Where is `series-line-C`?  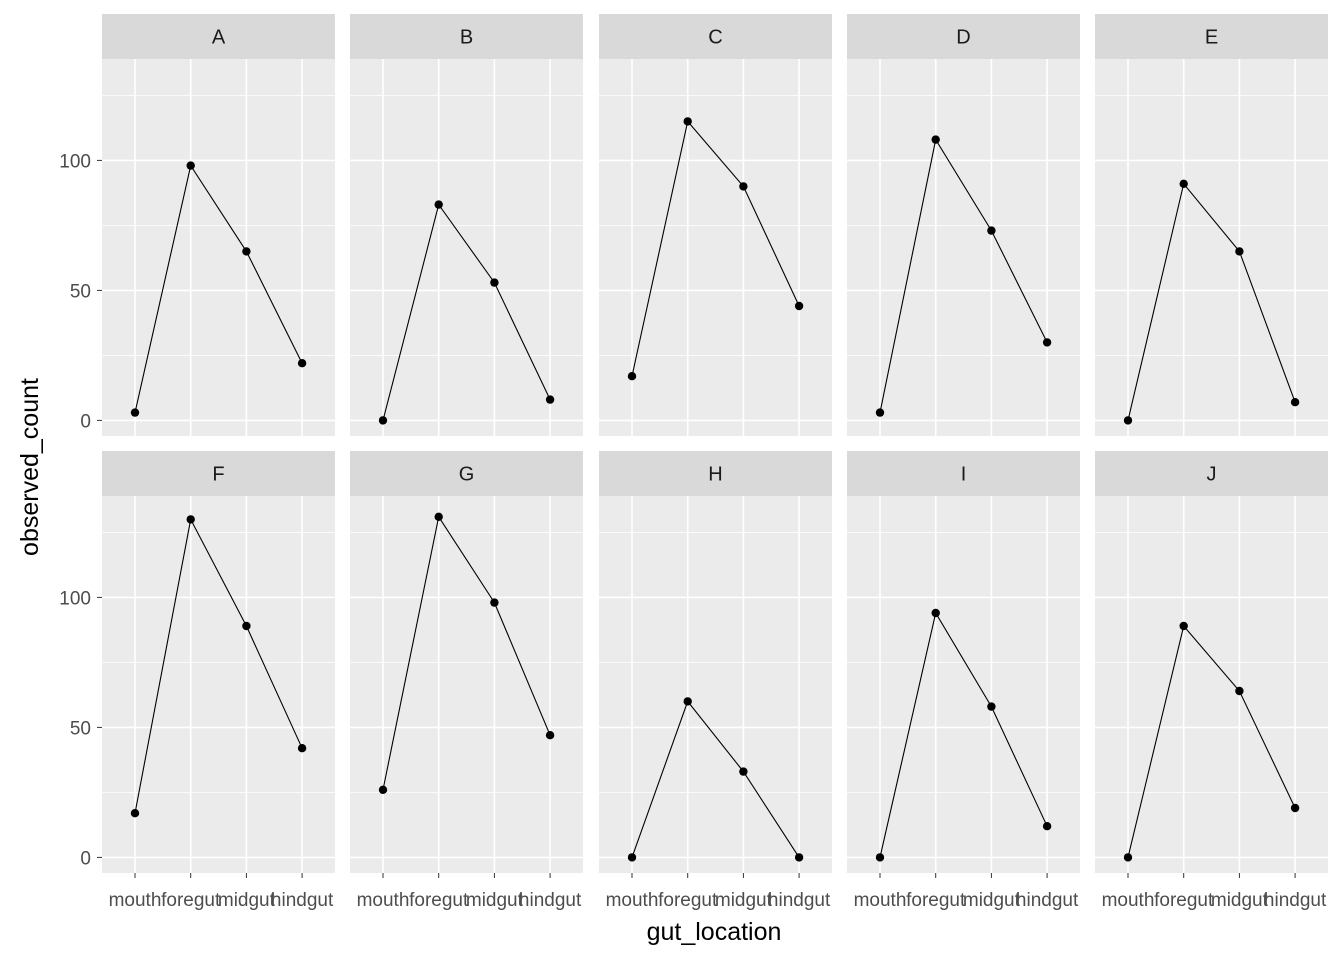 series-line-C is located at coordinates (715, 248).